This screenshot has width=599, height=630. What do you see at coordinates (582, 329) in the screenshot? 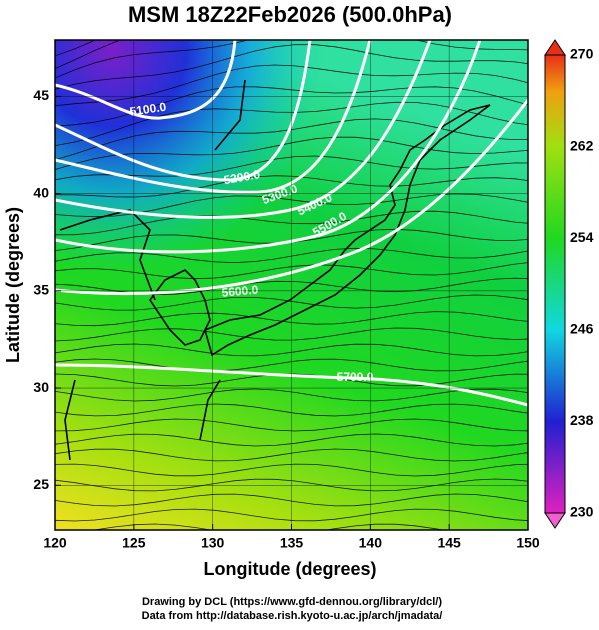
I see `colorbar-tick-label: 246` at bounding box center [582, 329].